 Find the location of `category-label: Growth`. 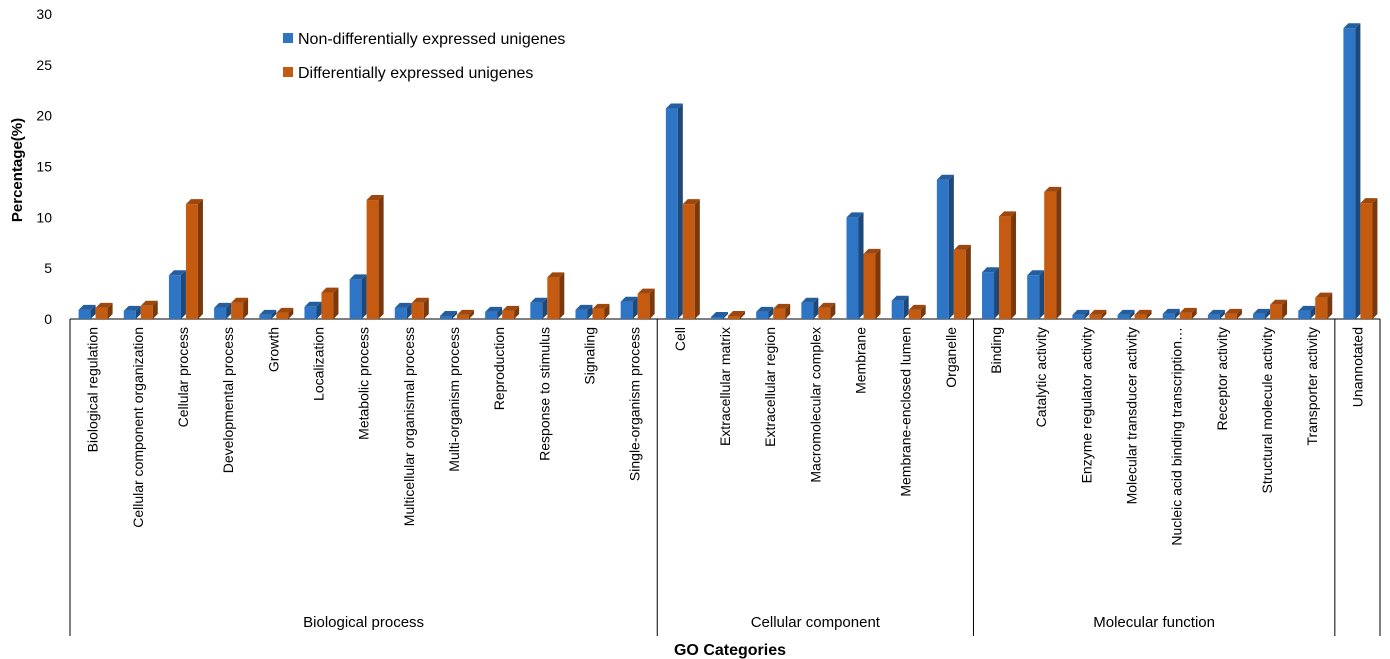

category-label: Growth is located at coordinates (273, 349).